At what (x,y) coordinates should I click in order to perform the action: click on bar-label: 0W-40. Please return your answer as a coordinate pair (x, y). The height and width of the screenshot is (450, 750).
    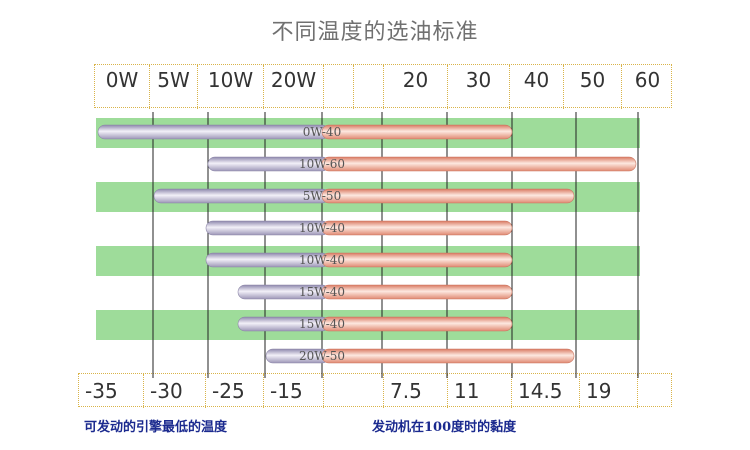
    Looking at the image, I should click on (322, 132).